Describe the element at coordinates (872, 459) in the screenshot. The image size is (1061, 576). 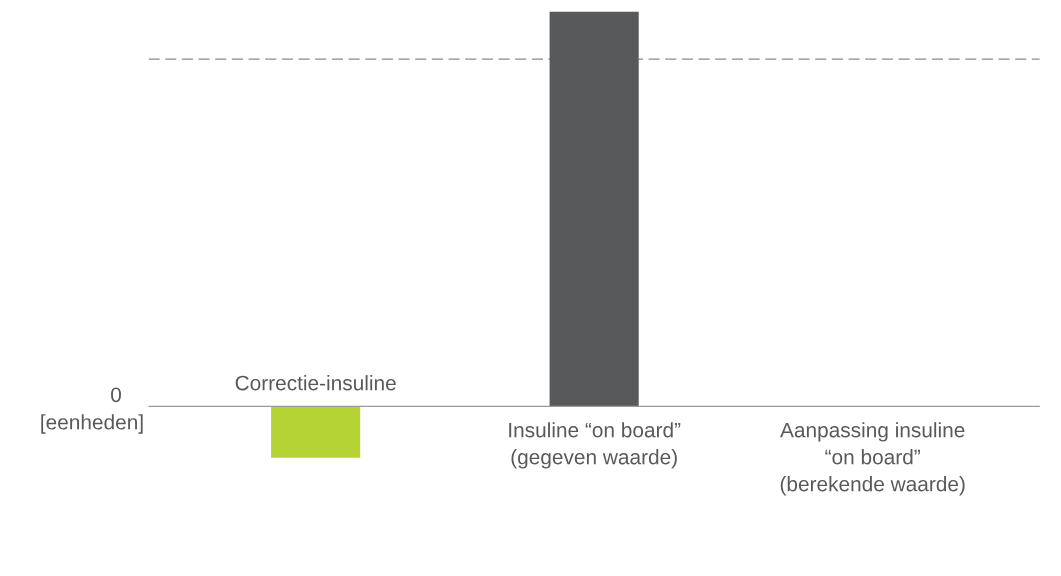
I see `x-tick-label: Aanpassing insuline “on board” (berekende waarde)` at that location.